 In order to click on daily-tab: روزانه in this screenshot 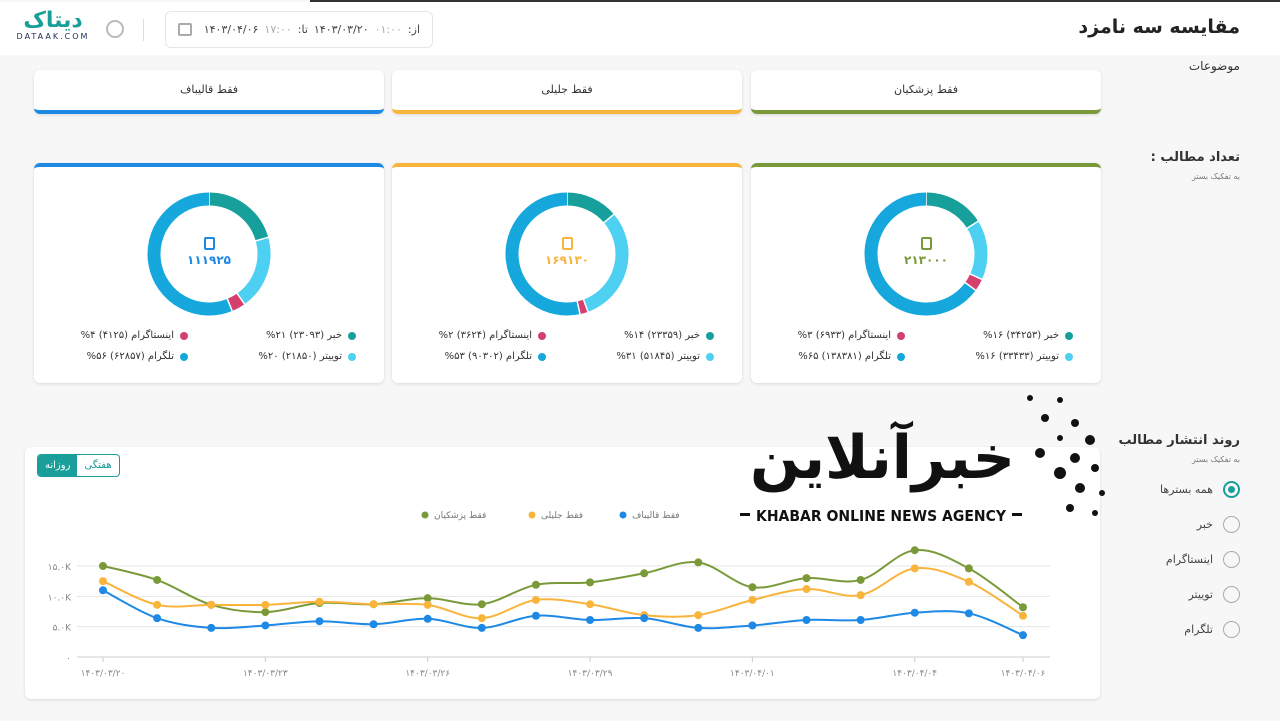, I will do `click(58, 465)`.